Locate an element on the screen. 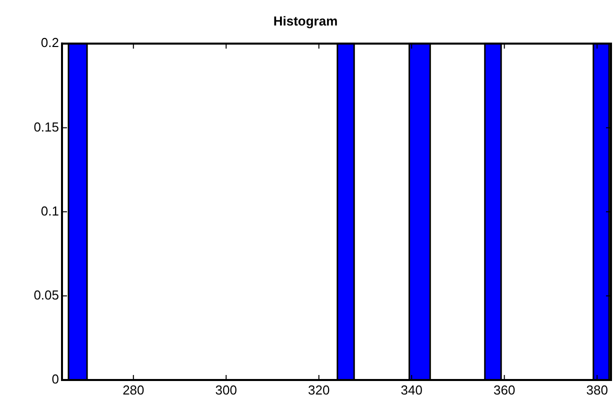 Image resolution: width=616 pixels, height=407 pixels. y-tick-label: 0.1 is located at coordinates (49, 210).